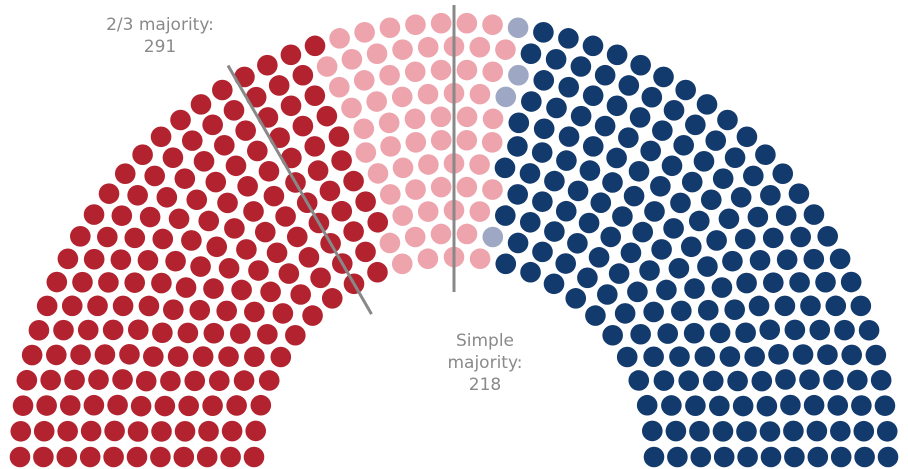 The image size is (908, 469). What do you see at coordinates (160, 47) in the screenshot?
I see `annotation-value: 291` at bounding box center [160, 47].